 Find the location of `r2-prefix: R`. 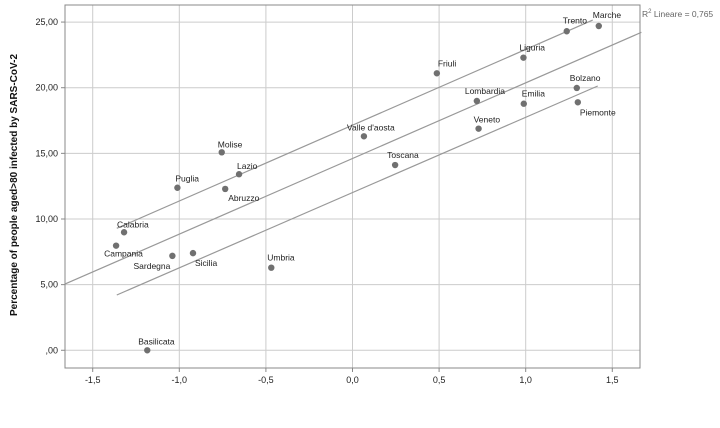

r2-prefix: R is located at coordinates (645, 14).